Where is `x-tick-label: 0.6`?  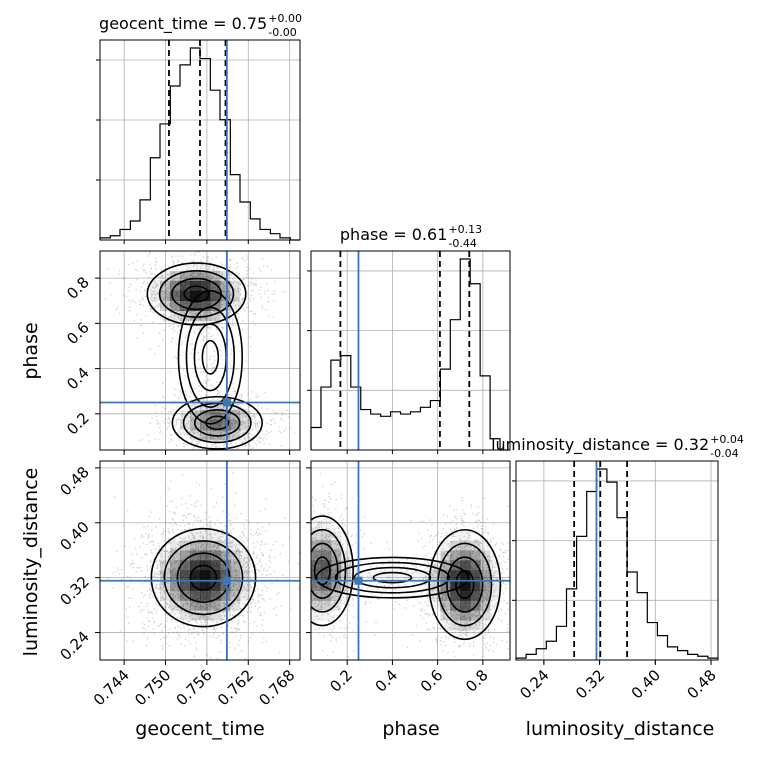 x-tick-label: 0.6 is located at coordinates (432, 681).